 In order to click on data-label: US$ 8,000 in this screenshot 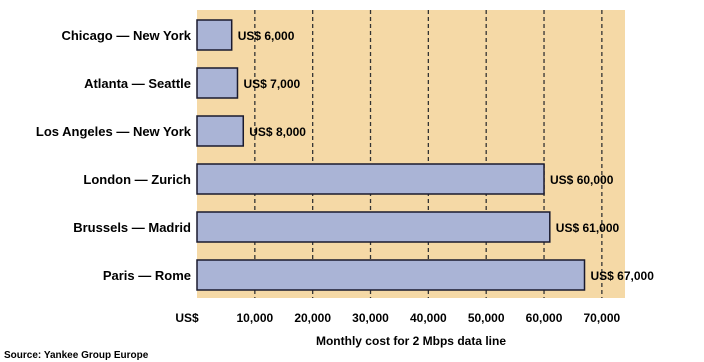, I will do `click(277, 132)`.